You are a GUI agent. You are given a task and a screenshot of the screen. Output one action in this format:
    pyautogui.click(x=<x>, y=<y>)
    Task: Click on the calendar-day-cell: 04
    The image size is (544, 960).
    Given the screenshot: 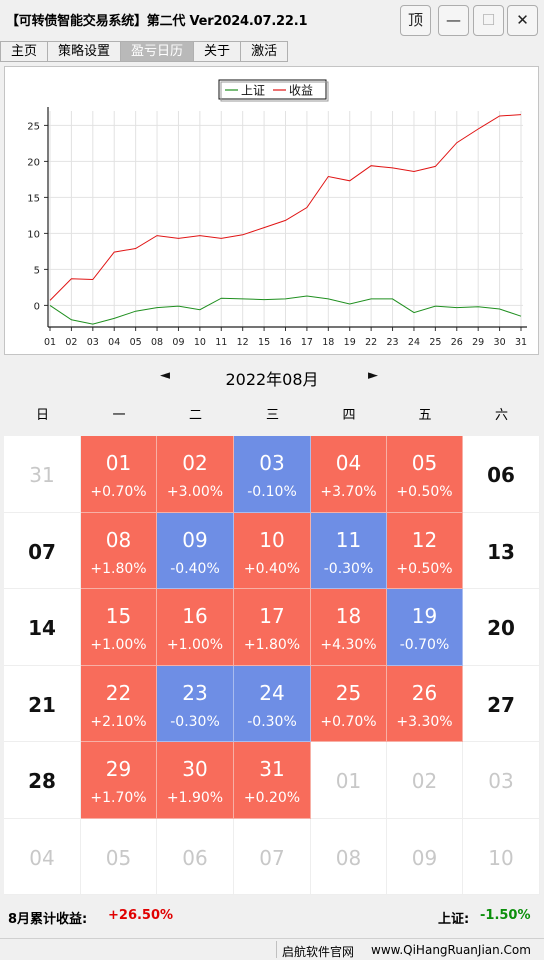 What is the action you would take?
    pyautogui.click(x=42, y=856)
    